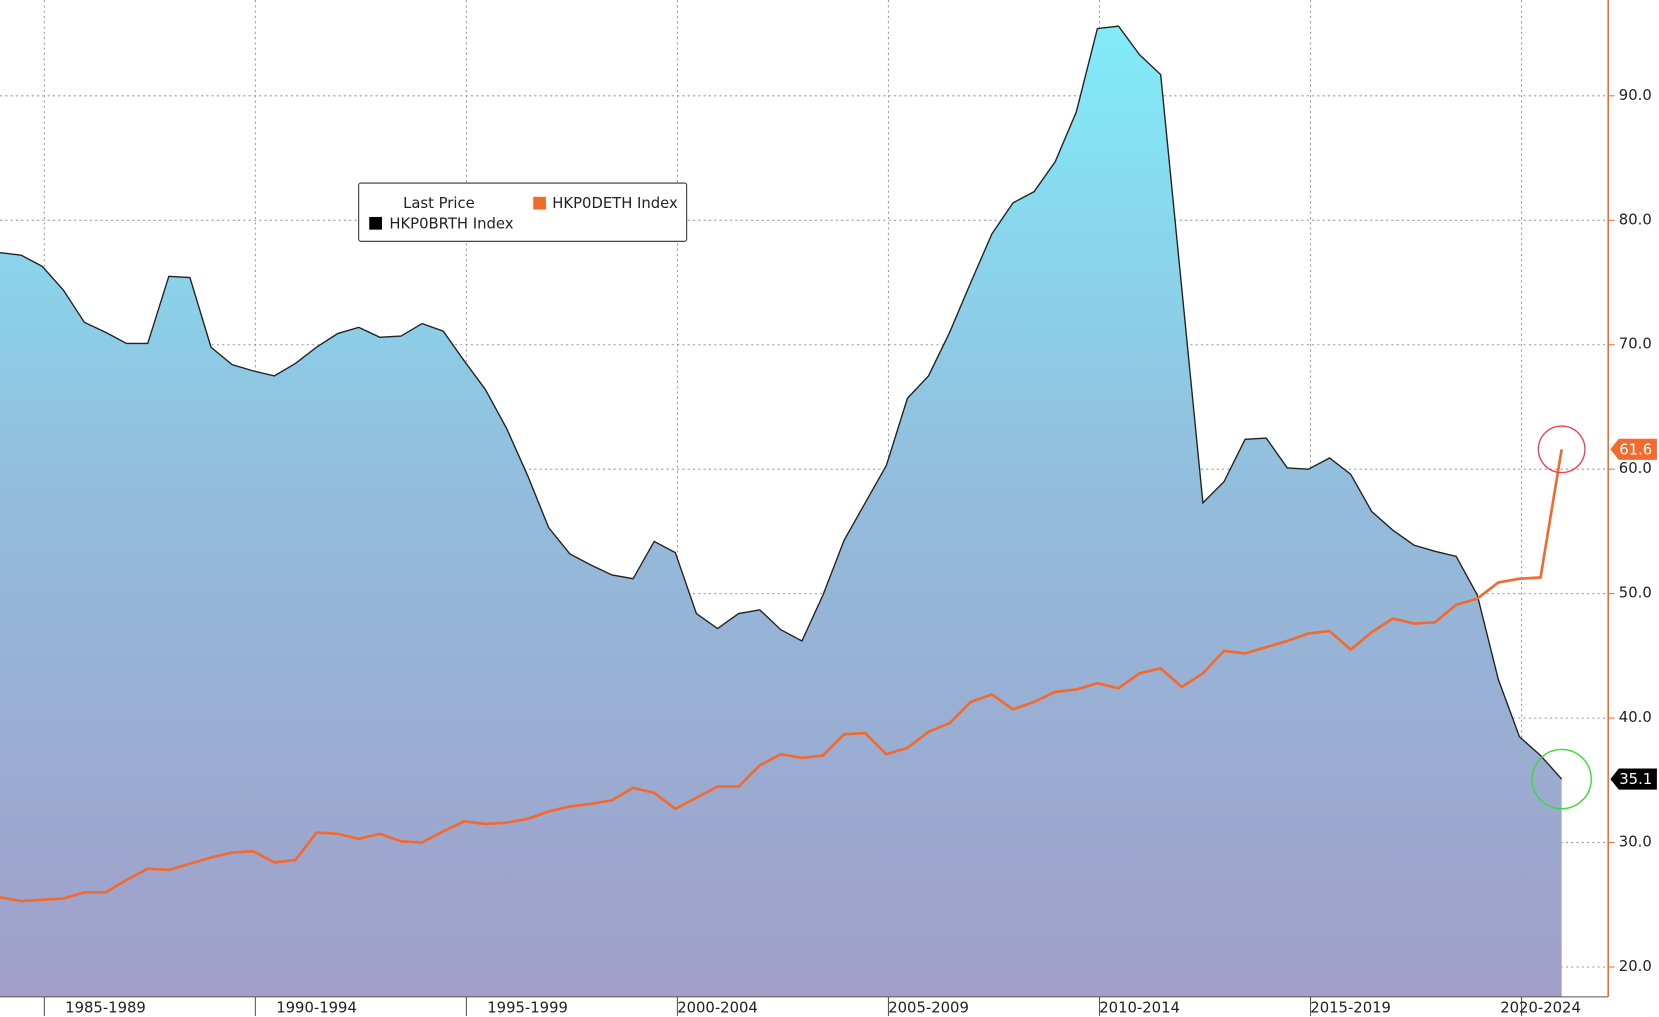 The height and width of the screenshot is (1017, 1659). What do you see at coordinates (1540, 1008) in the screenshot?
I see `x-tick-label: 2020-2024` at bounding box center [1540, 1008].